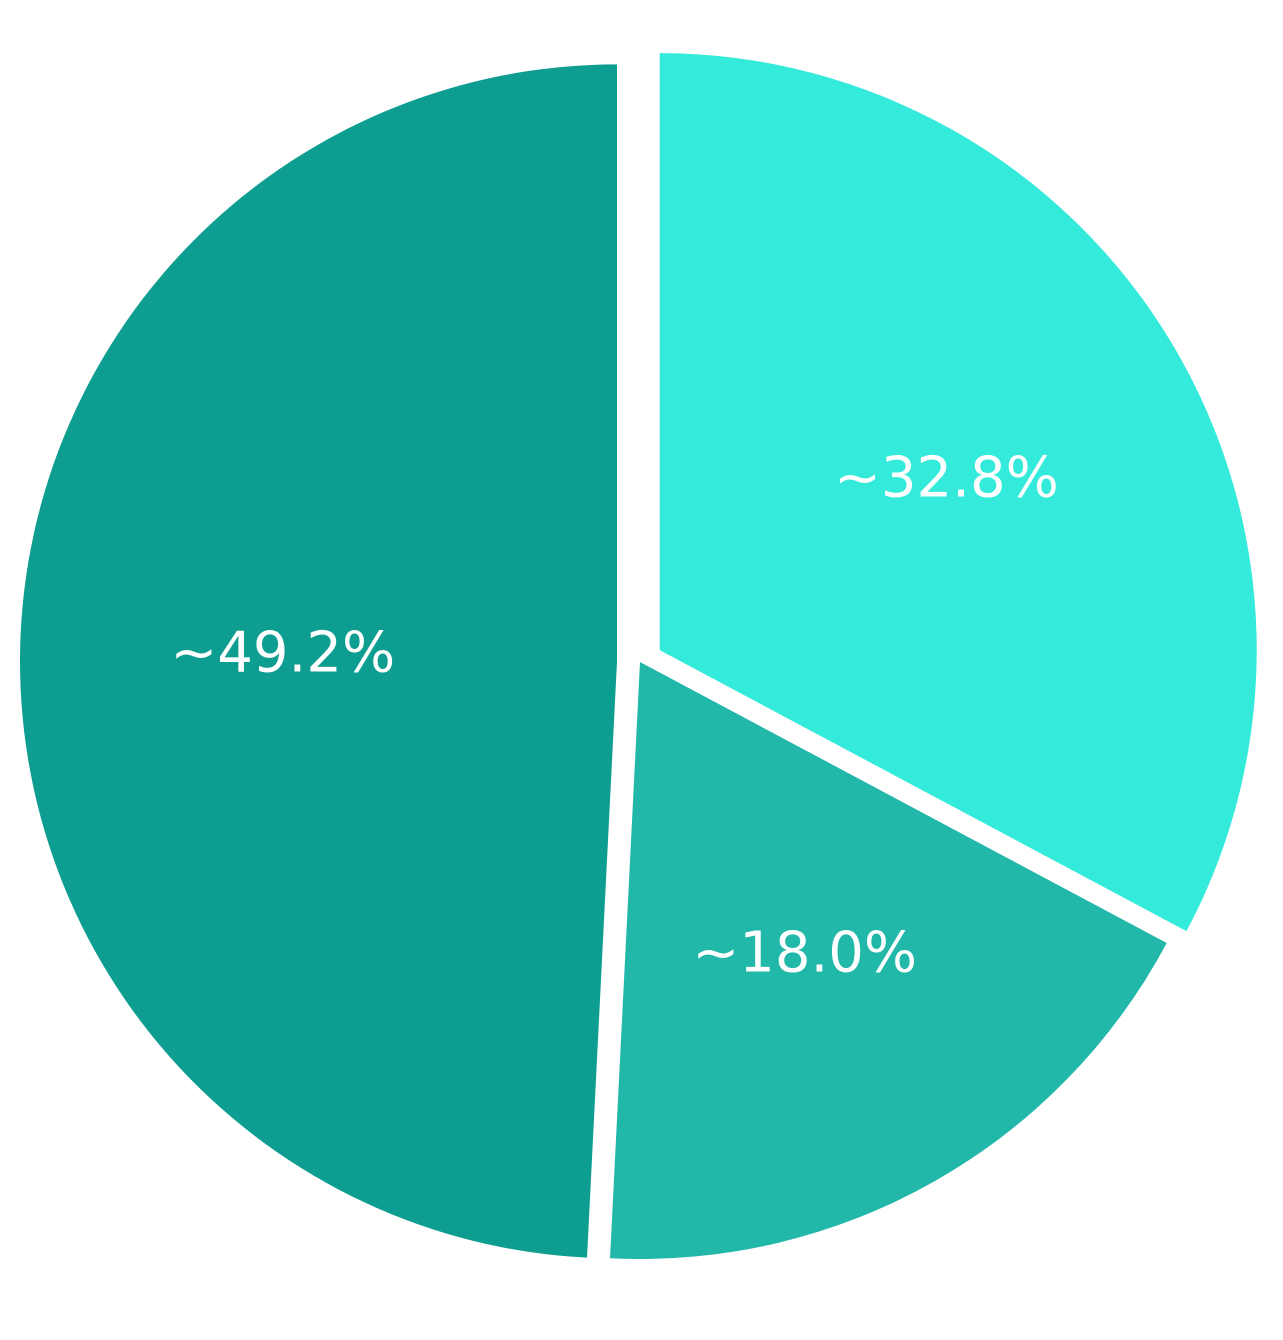 This screenshot has width=1283, height=1340. I want to click on pie-slice-label-2: ~18.0%, so click(804, 952).